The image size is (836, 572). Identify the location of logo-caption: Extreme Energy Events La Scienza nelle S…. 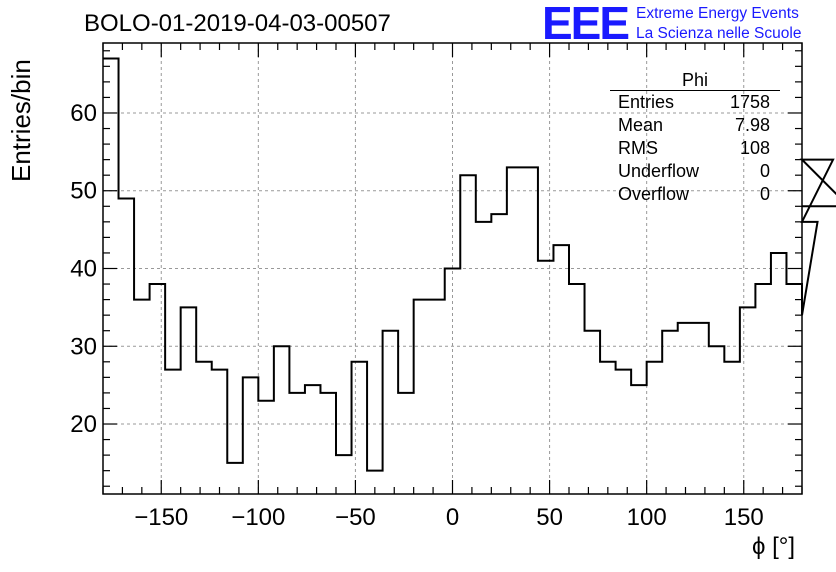
(718, 24).